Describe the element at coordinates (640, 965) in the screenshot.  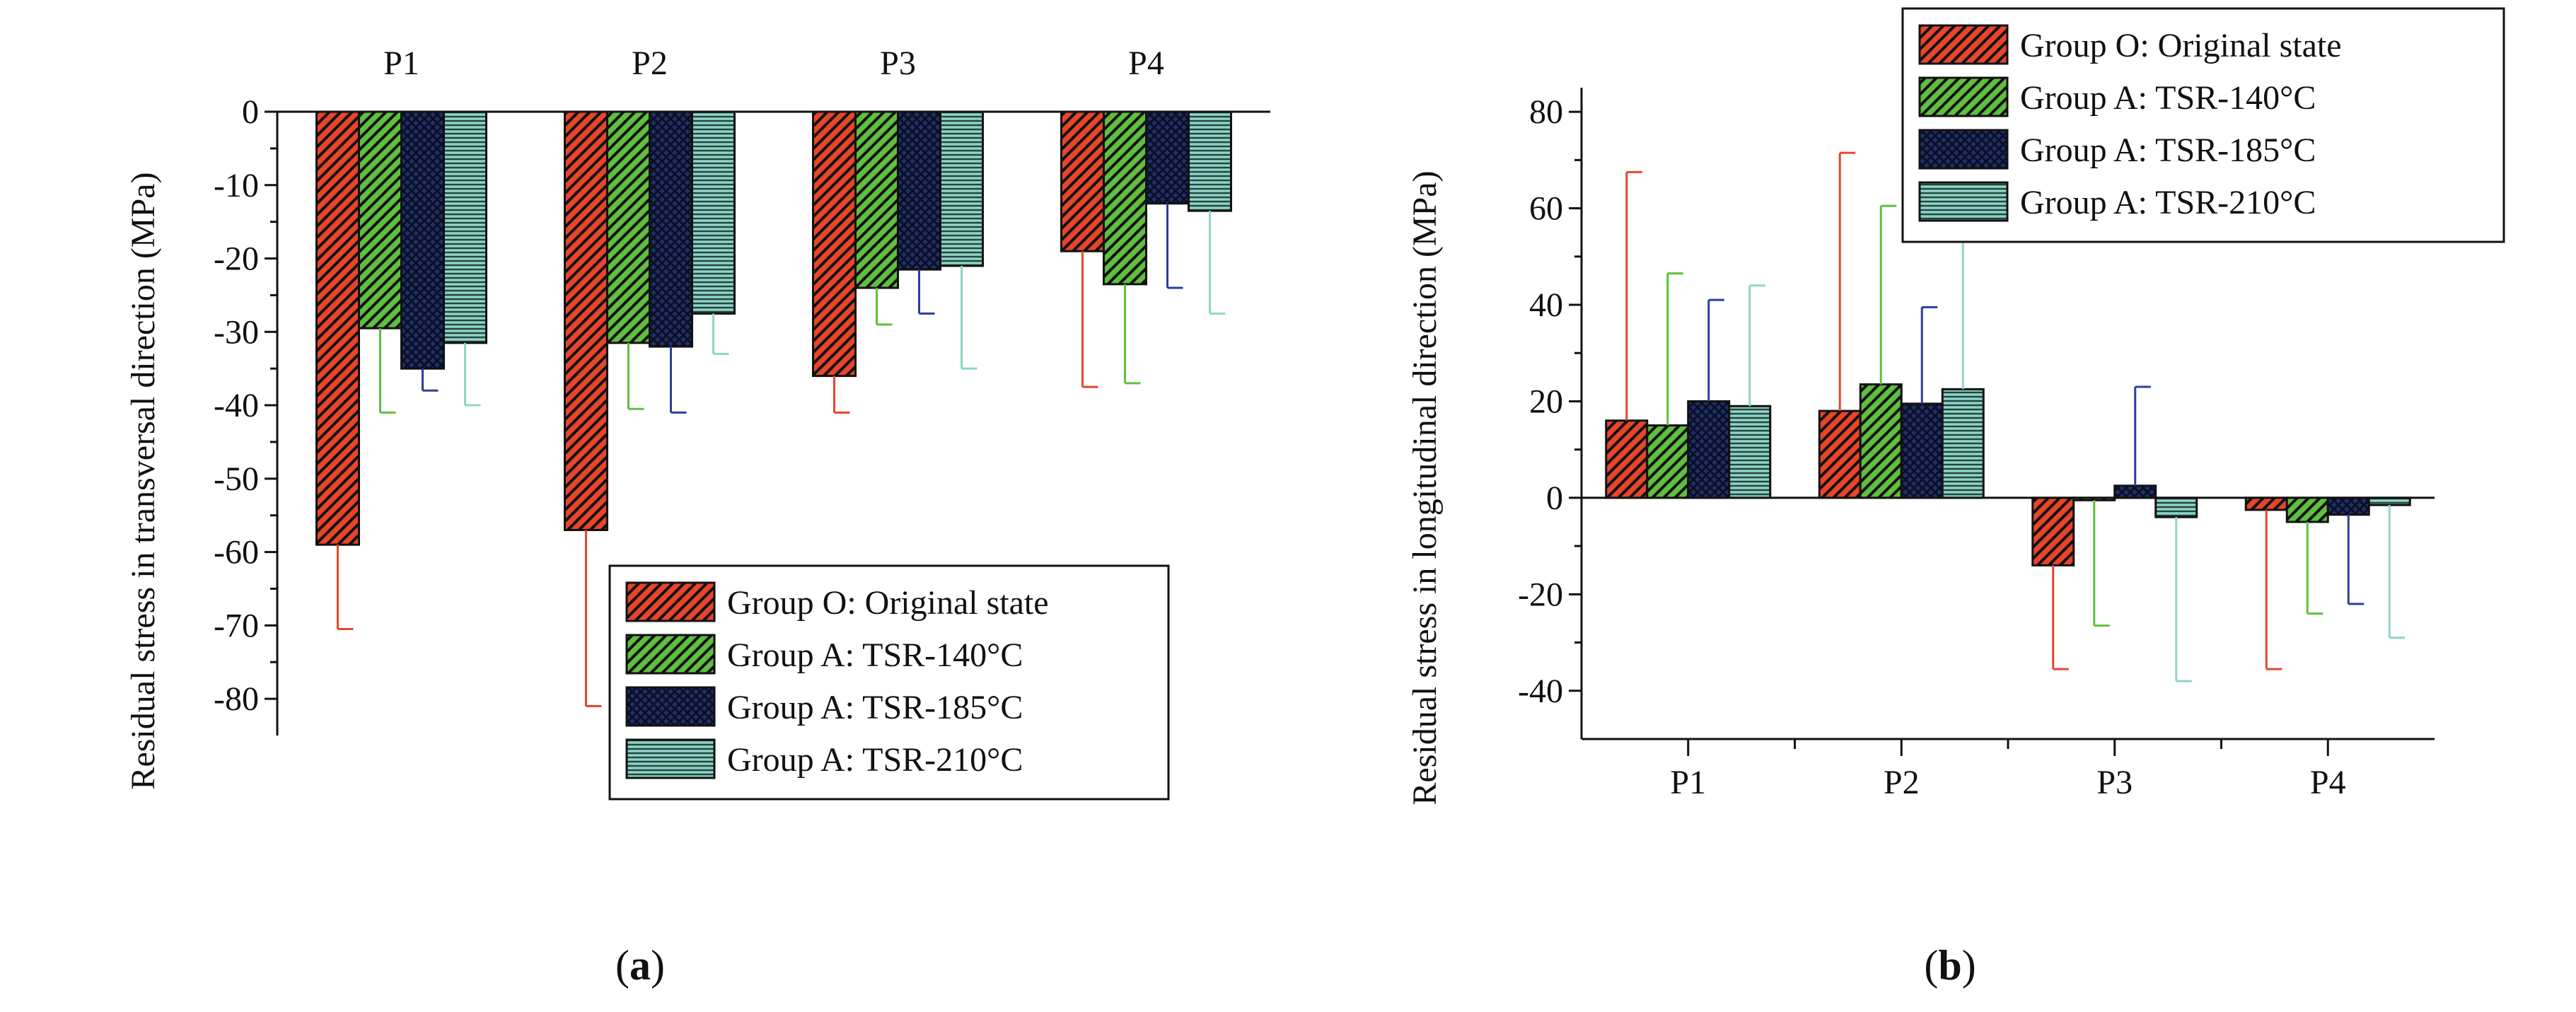
I see `panel-label-a: (a)` at that location.